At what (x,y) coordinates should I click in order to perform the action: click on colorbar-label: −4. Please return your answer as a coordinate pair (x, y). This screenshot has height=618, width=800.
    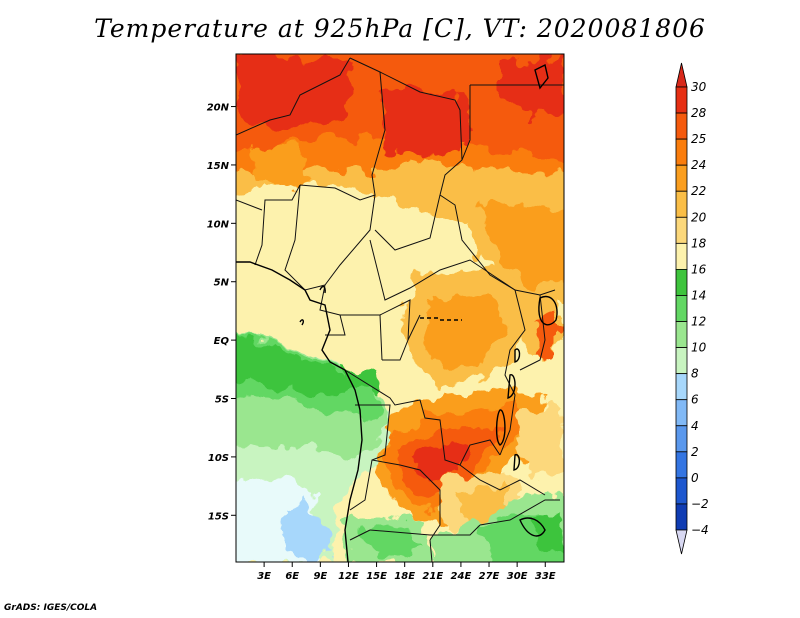
    Looking at the image, I should click on (700, 530).